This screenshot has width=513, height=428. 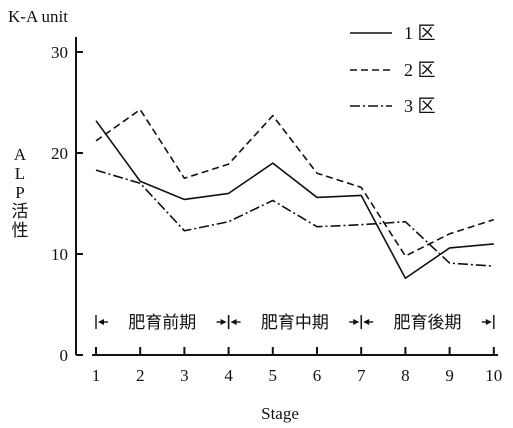 I want to click on period-annotations: 肥育前期 肥育中期 肥育後期, so click(x=295, y=322).